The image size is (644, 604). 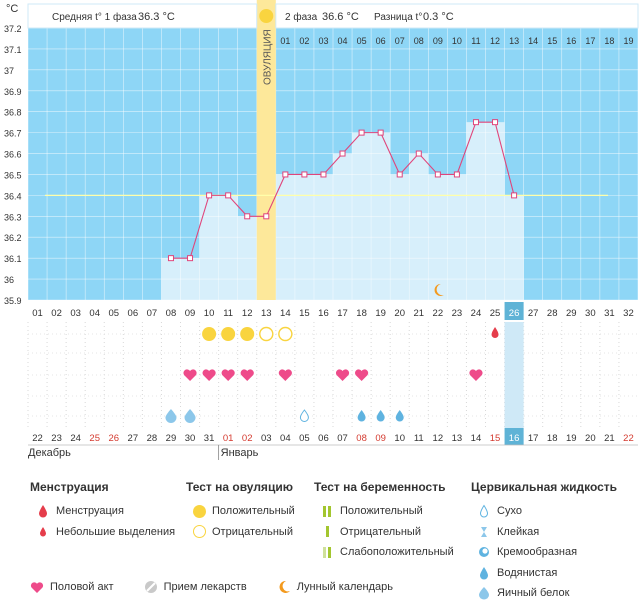 I want to click on calendar-date-label: 03, so click(x=266, y=438).